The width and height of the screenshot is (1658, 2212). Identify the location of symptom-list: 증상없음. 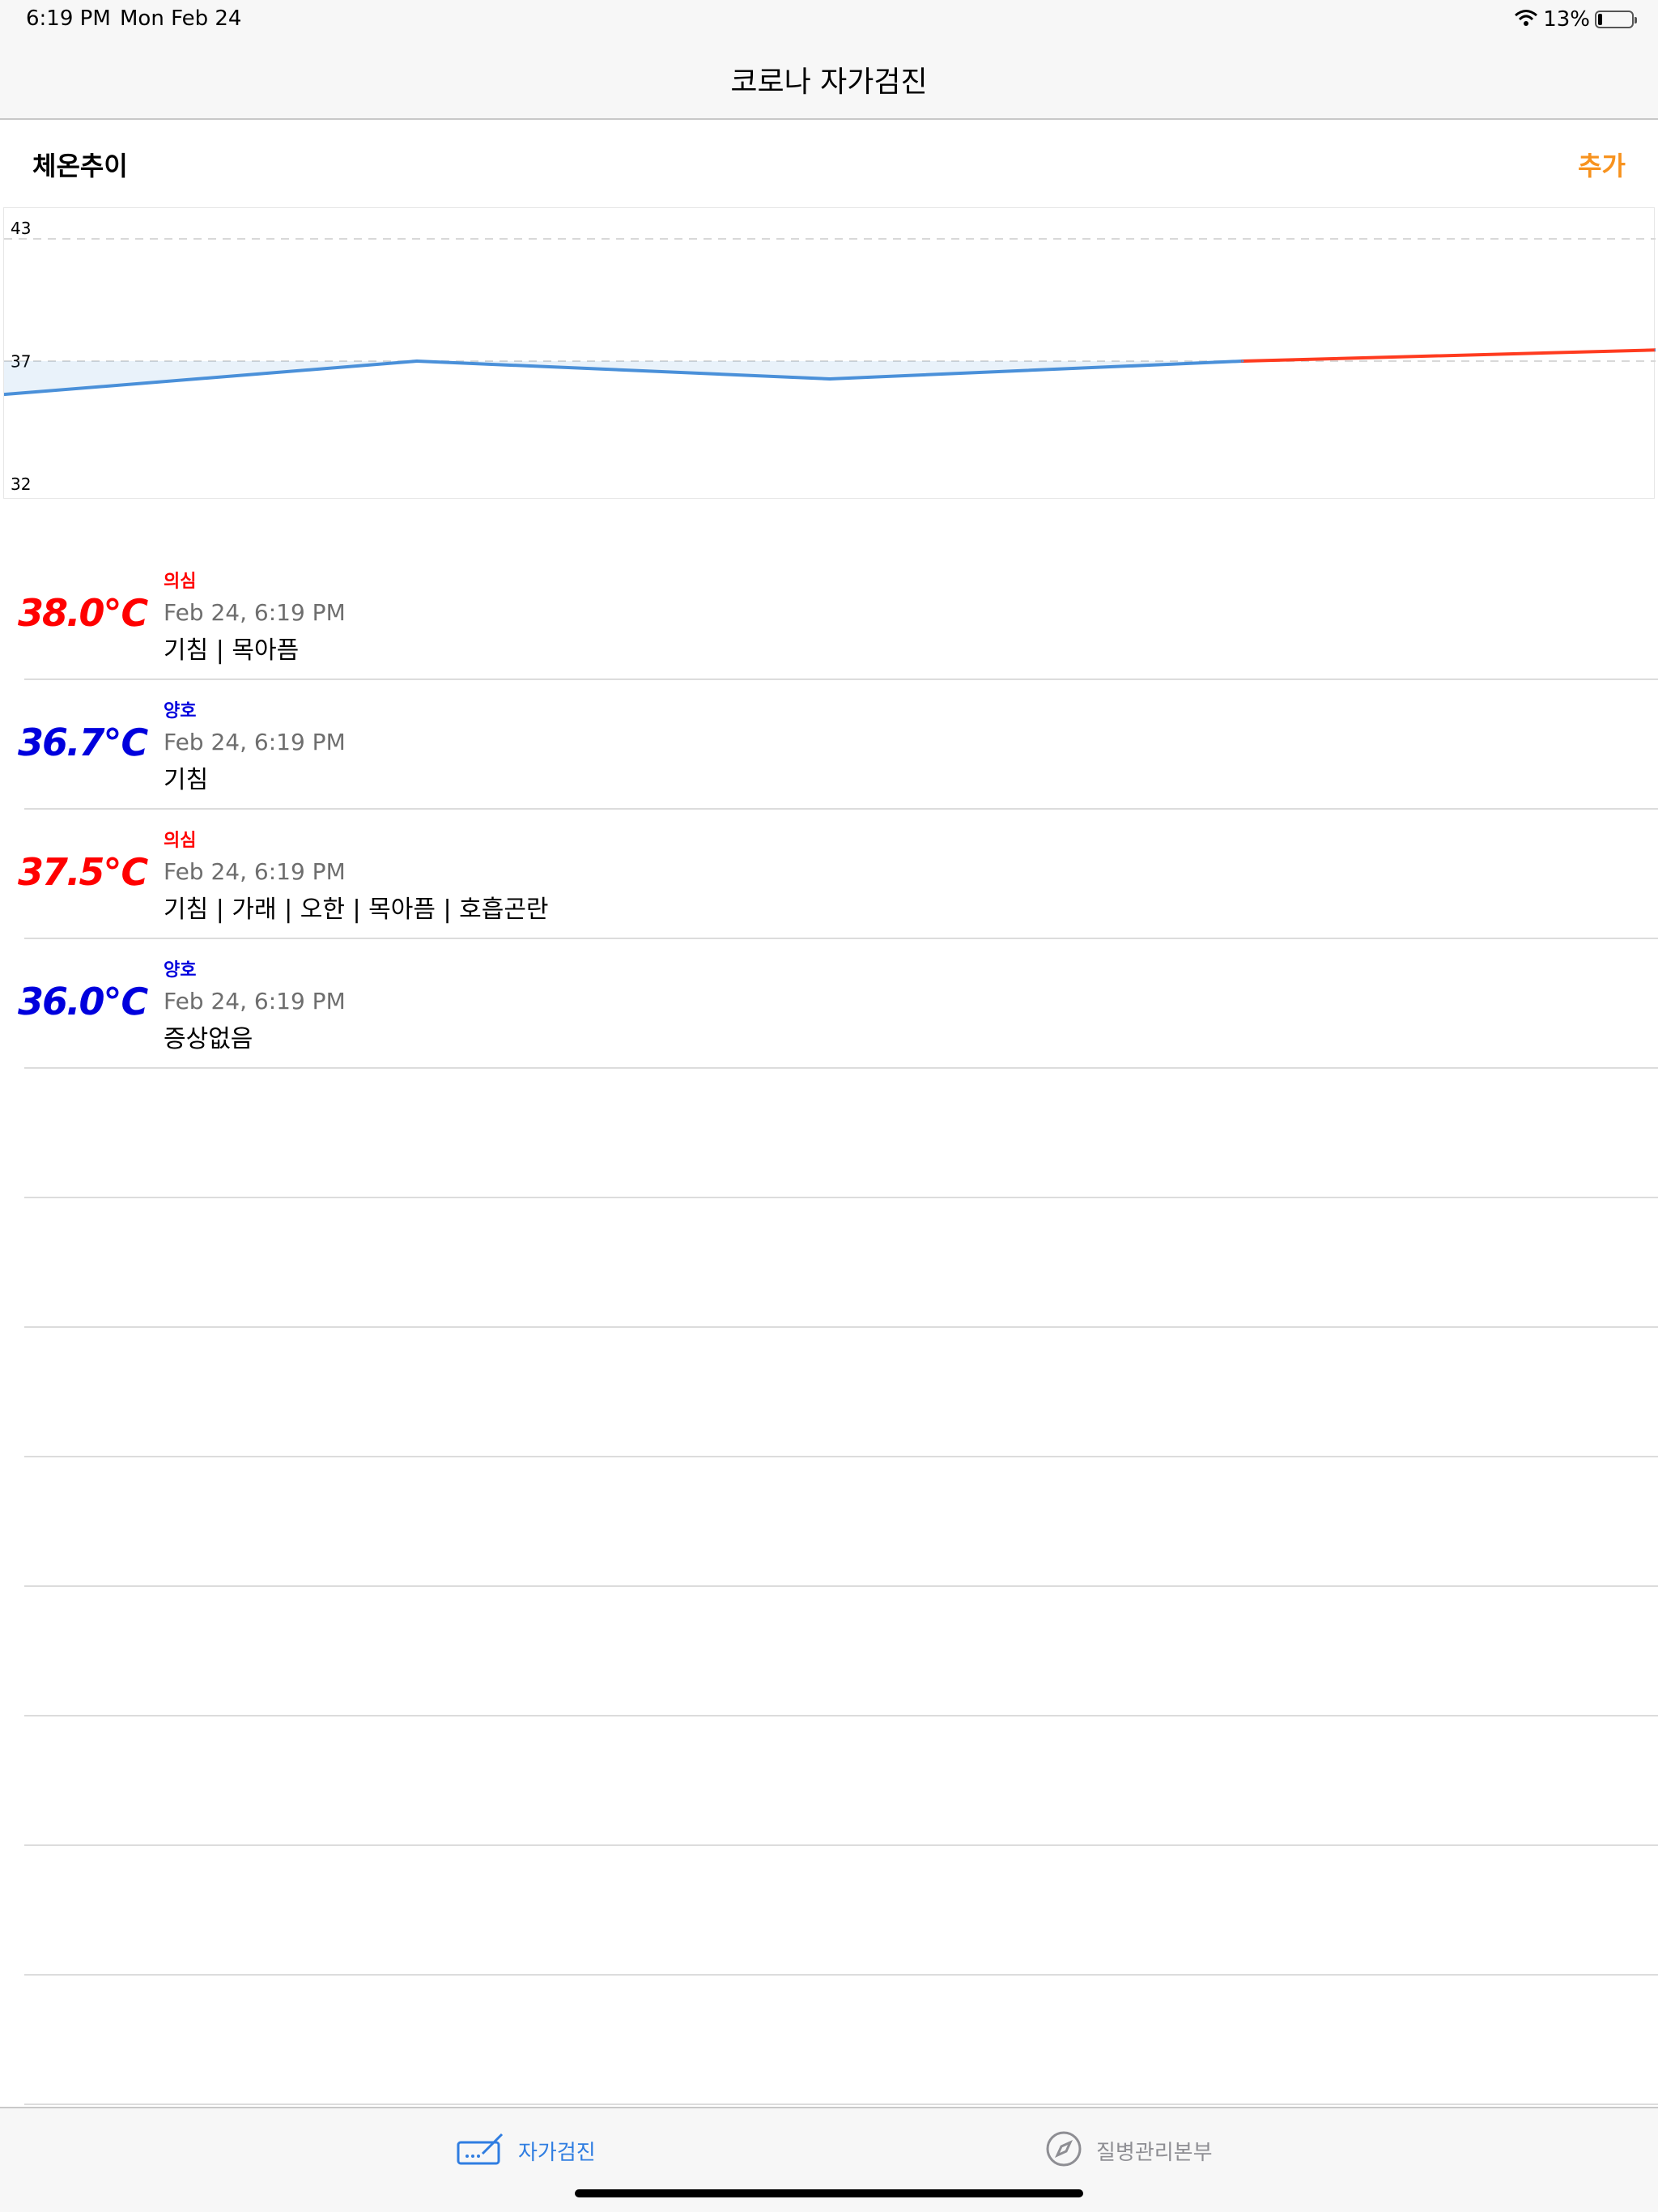
(208, 1039).